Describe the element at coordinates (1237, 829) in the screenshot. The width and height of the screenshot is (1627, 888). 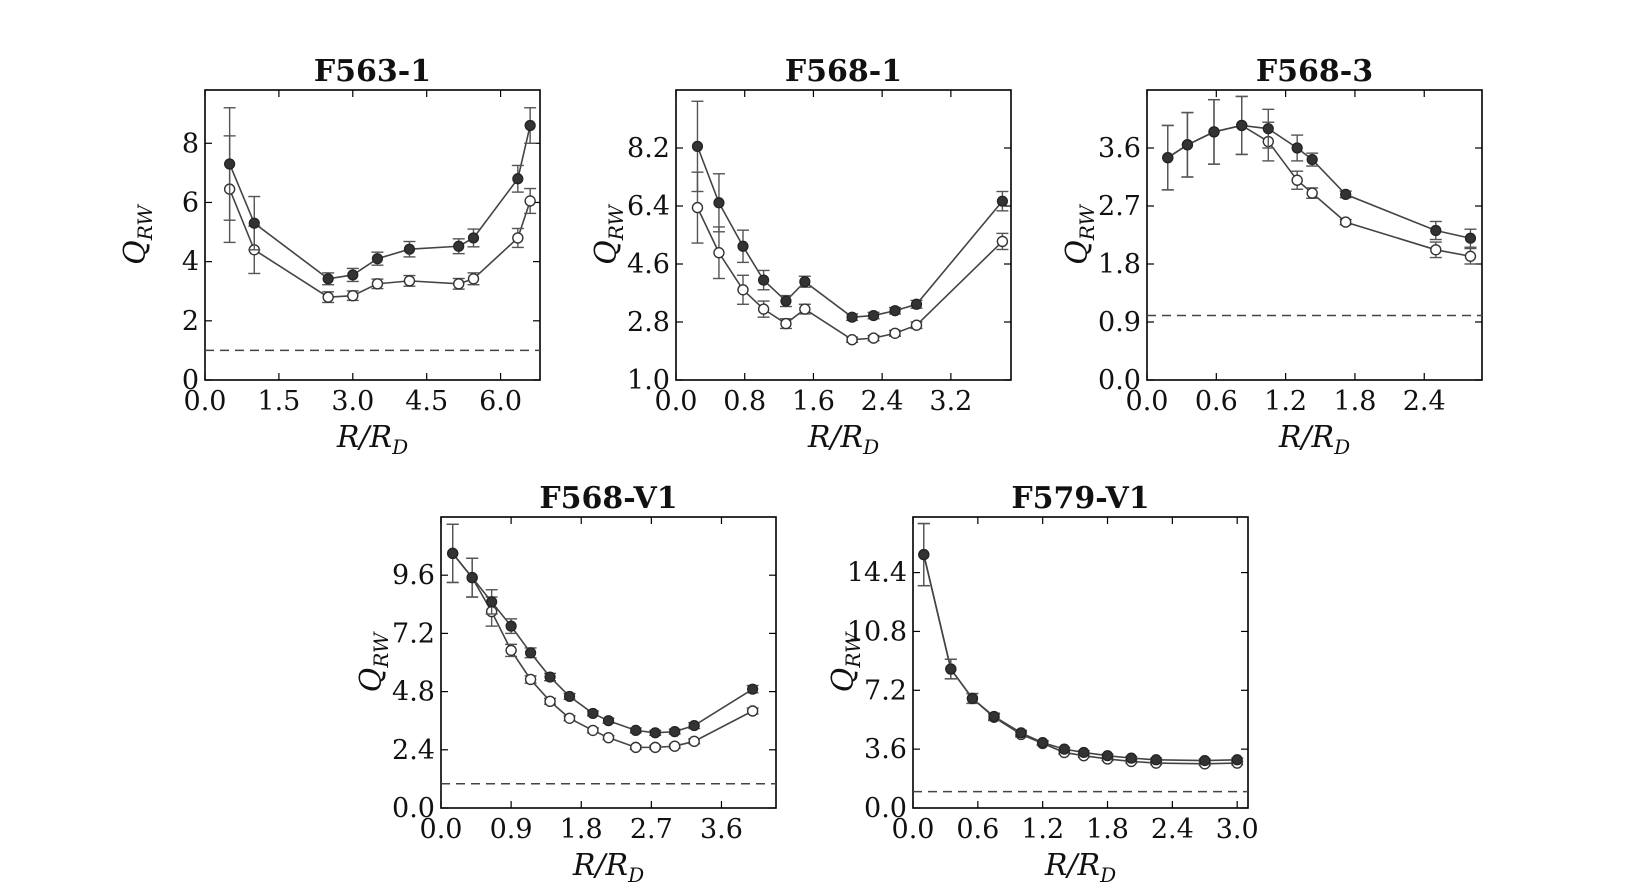
I see `x-tick-label: 3.0` at that location.